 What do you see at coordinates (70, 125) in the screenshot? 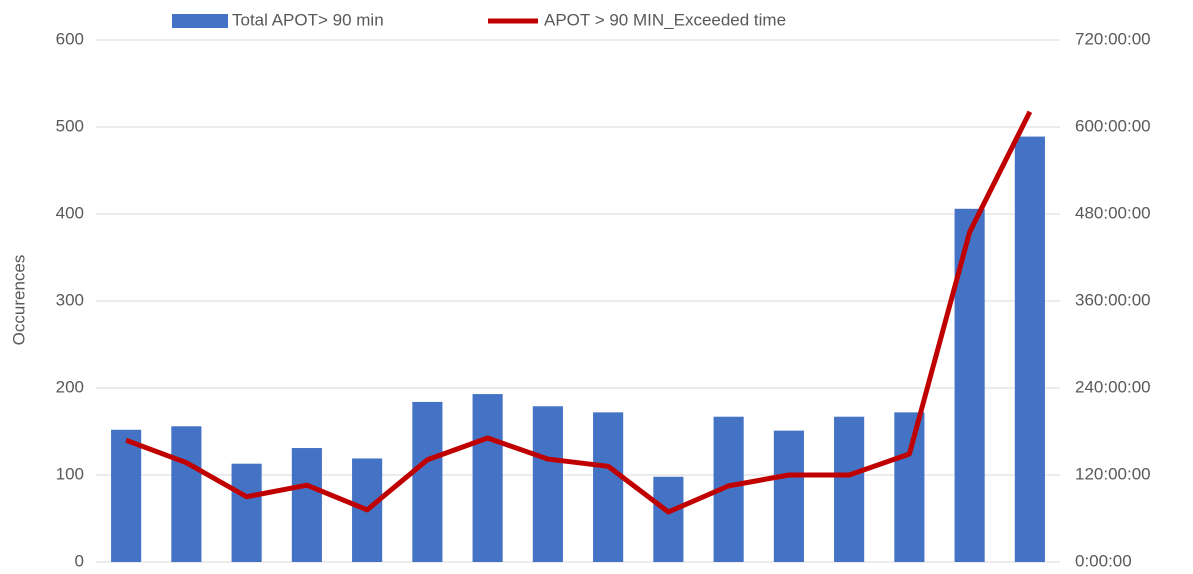
I see `y-tick-label: 500` at bounding box center [70, 125].